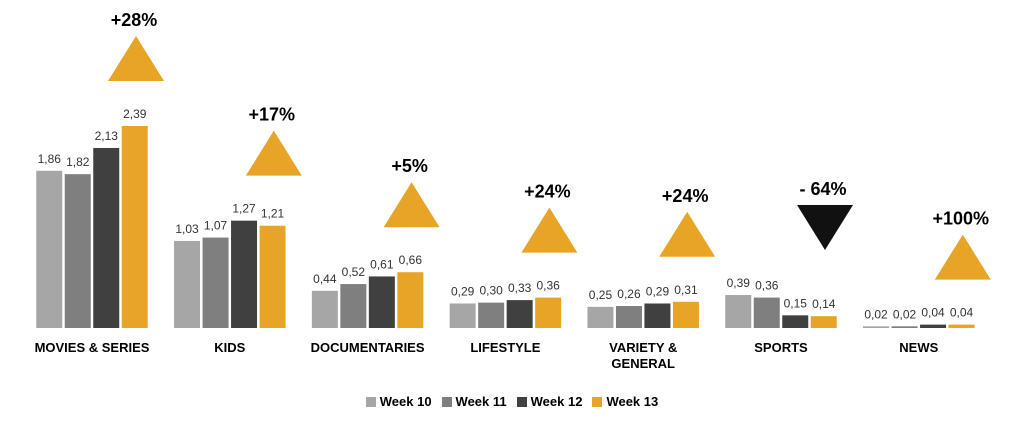 This screenshot has width=1024, height=422. Describe the element at coordinates (135, 114) in the screenshot. I see `value-label: 2,39` at that location.